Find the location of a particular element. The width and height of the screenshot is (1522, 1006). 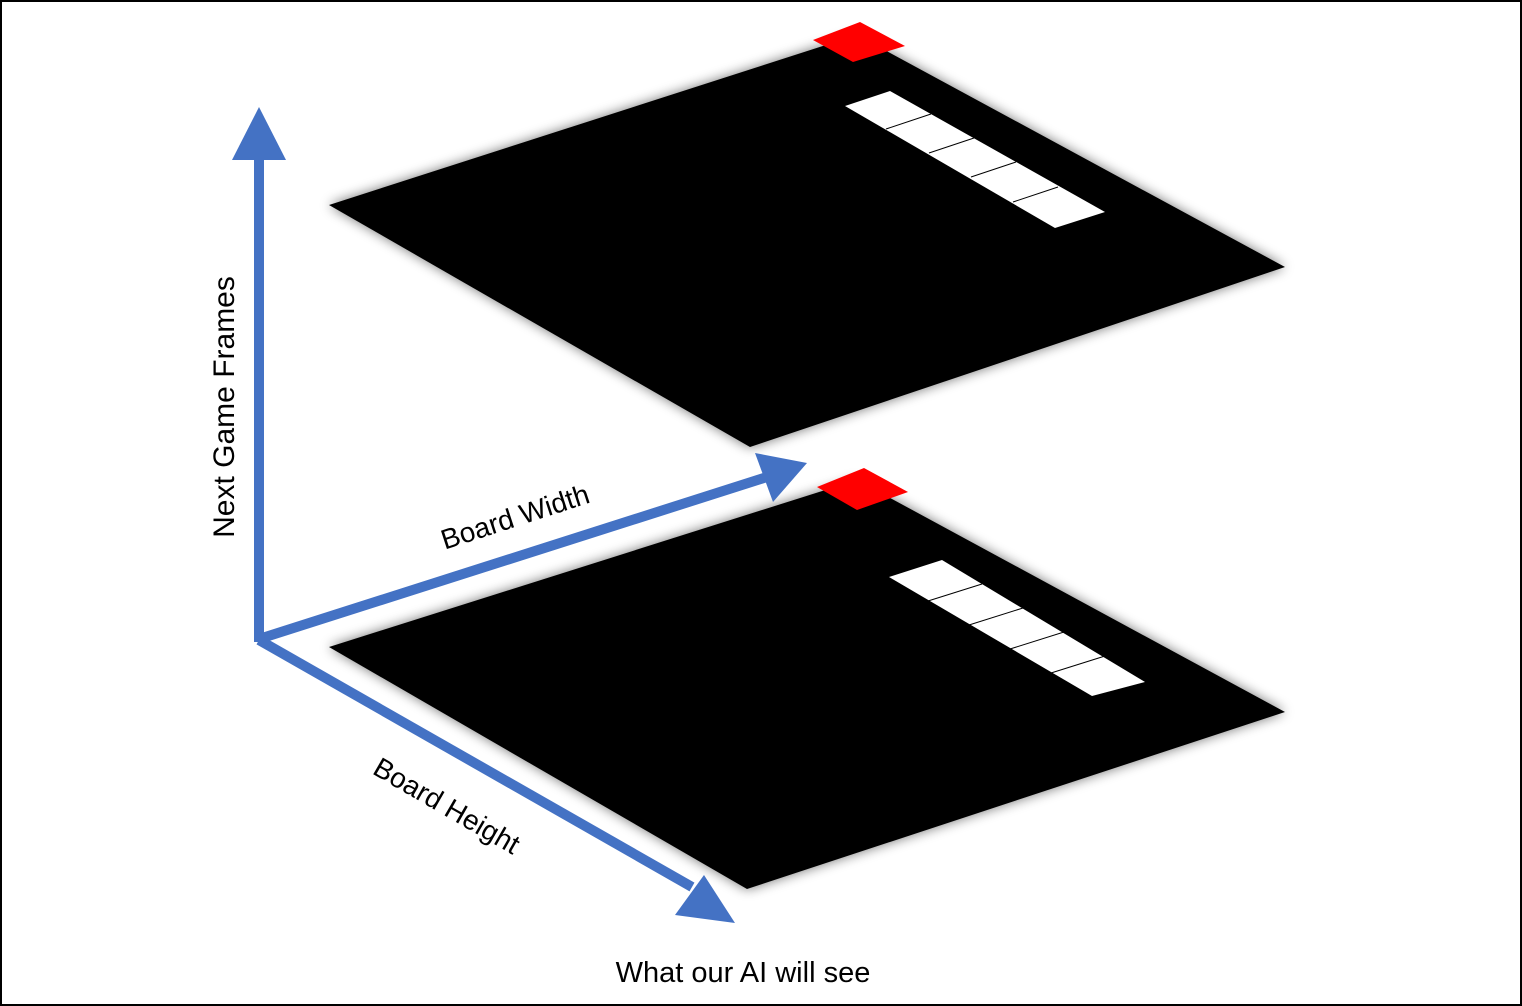

height-axis-label: Board Height is located at coordinates (446, 805).